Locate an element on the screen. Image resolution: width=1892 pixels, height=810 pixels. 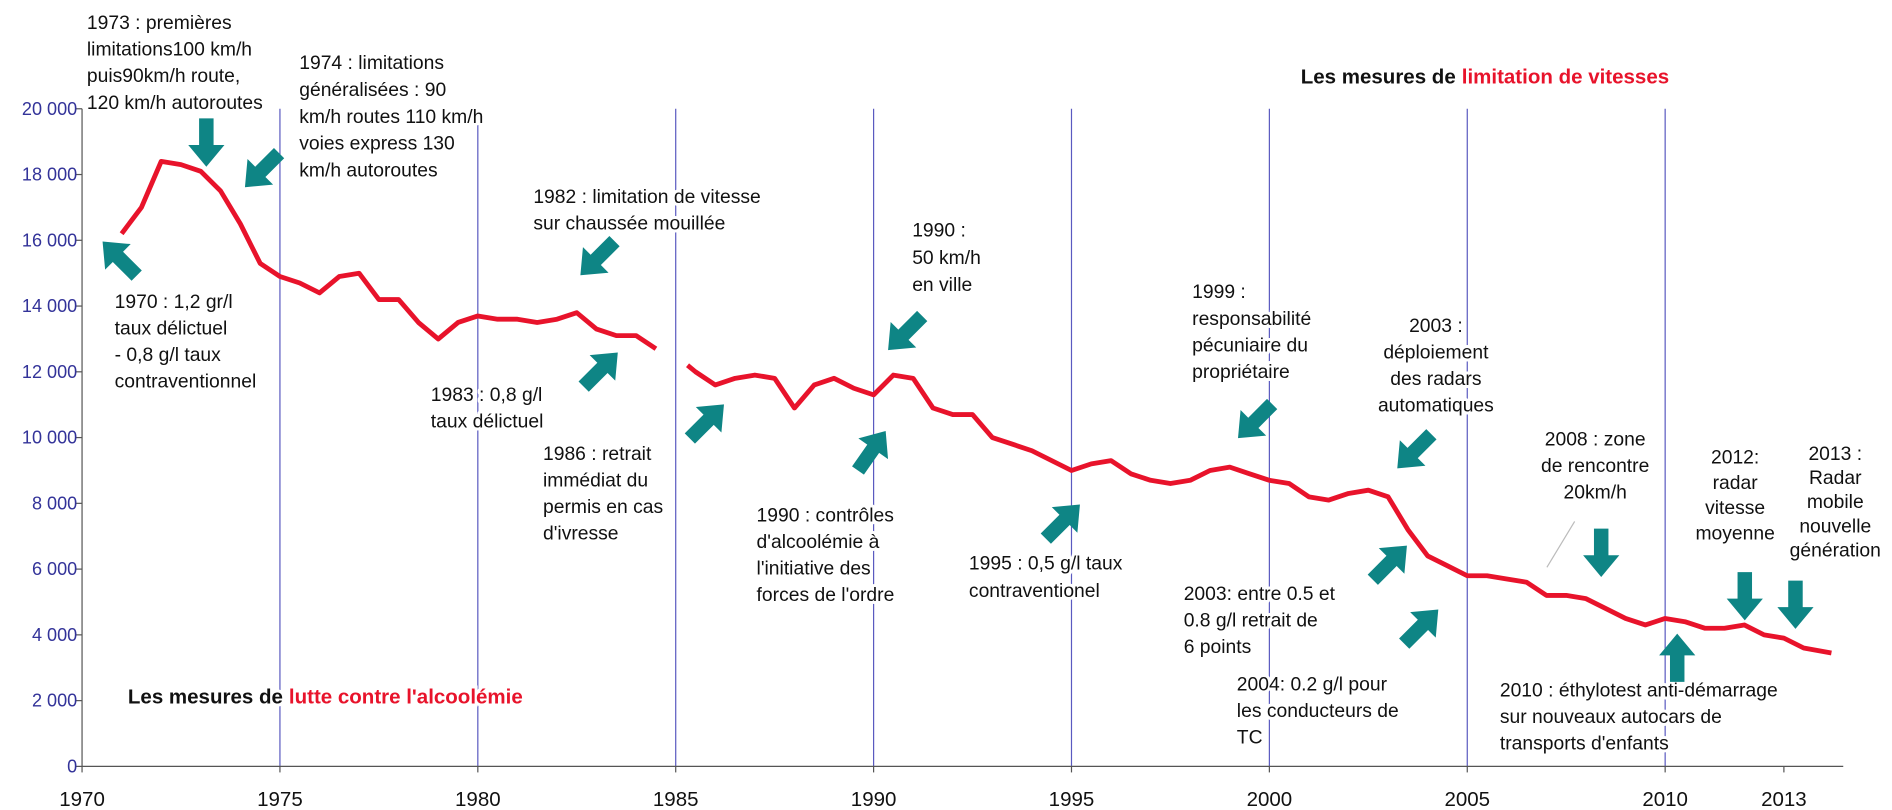
annotation: contraventionnel is located at coordinates (186, 382).